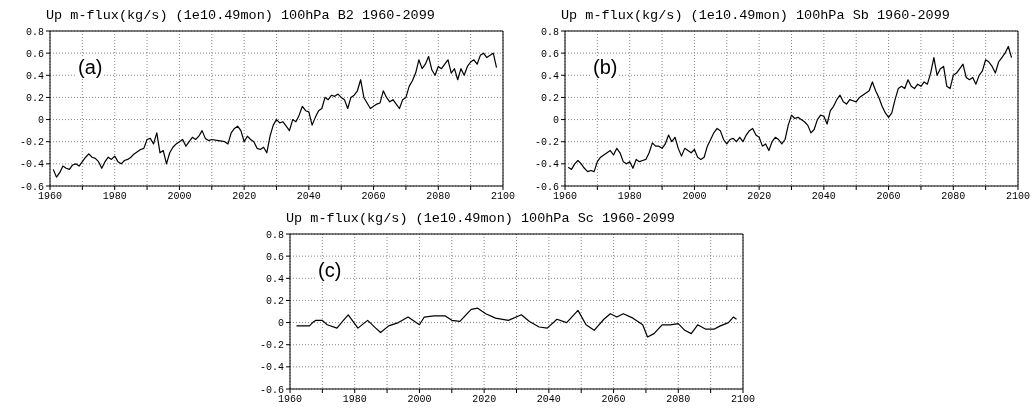 The image size is (1035, 415). I want to click on annotation: (c), so click(330, 270).